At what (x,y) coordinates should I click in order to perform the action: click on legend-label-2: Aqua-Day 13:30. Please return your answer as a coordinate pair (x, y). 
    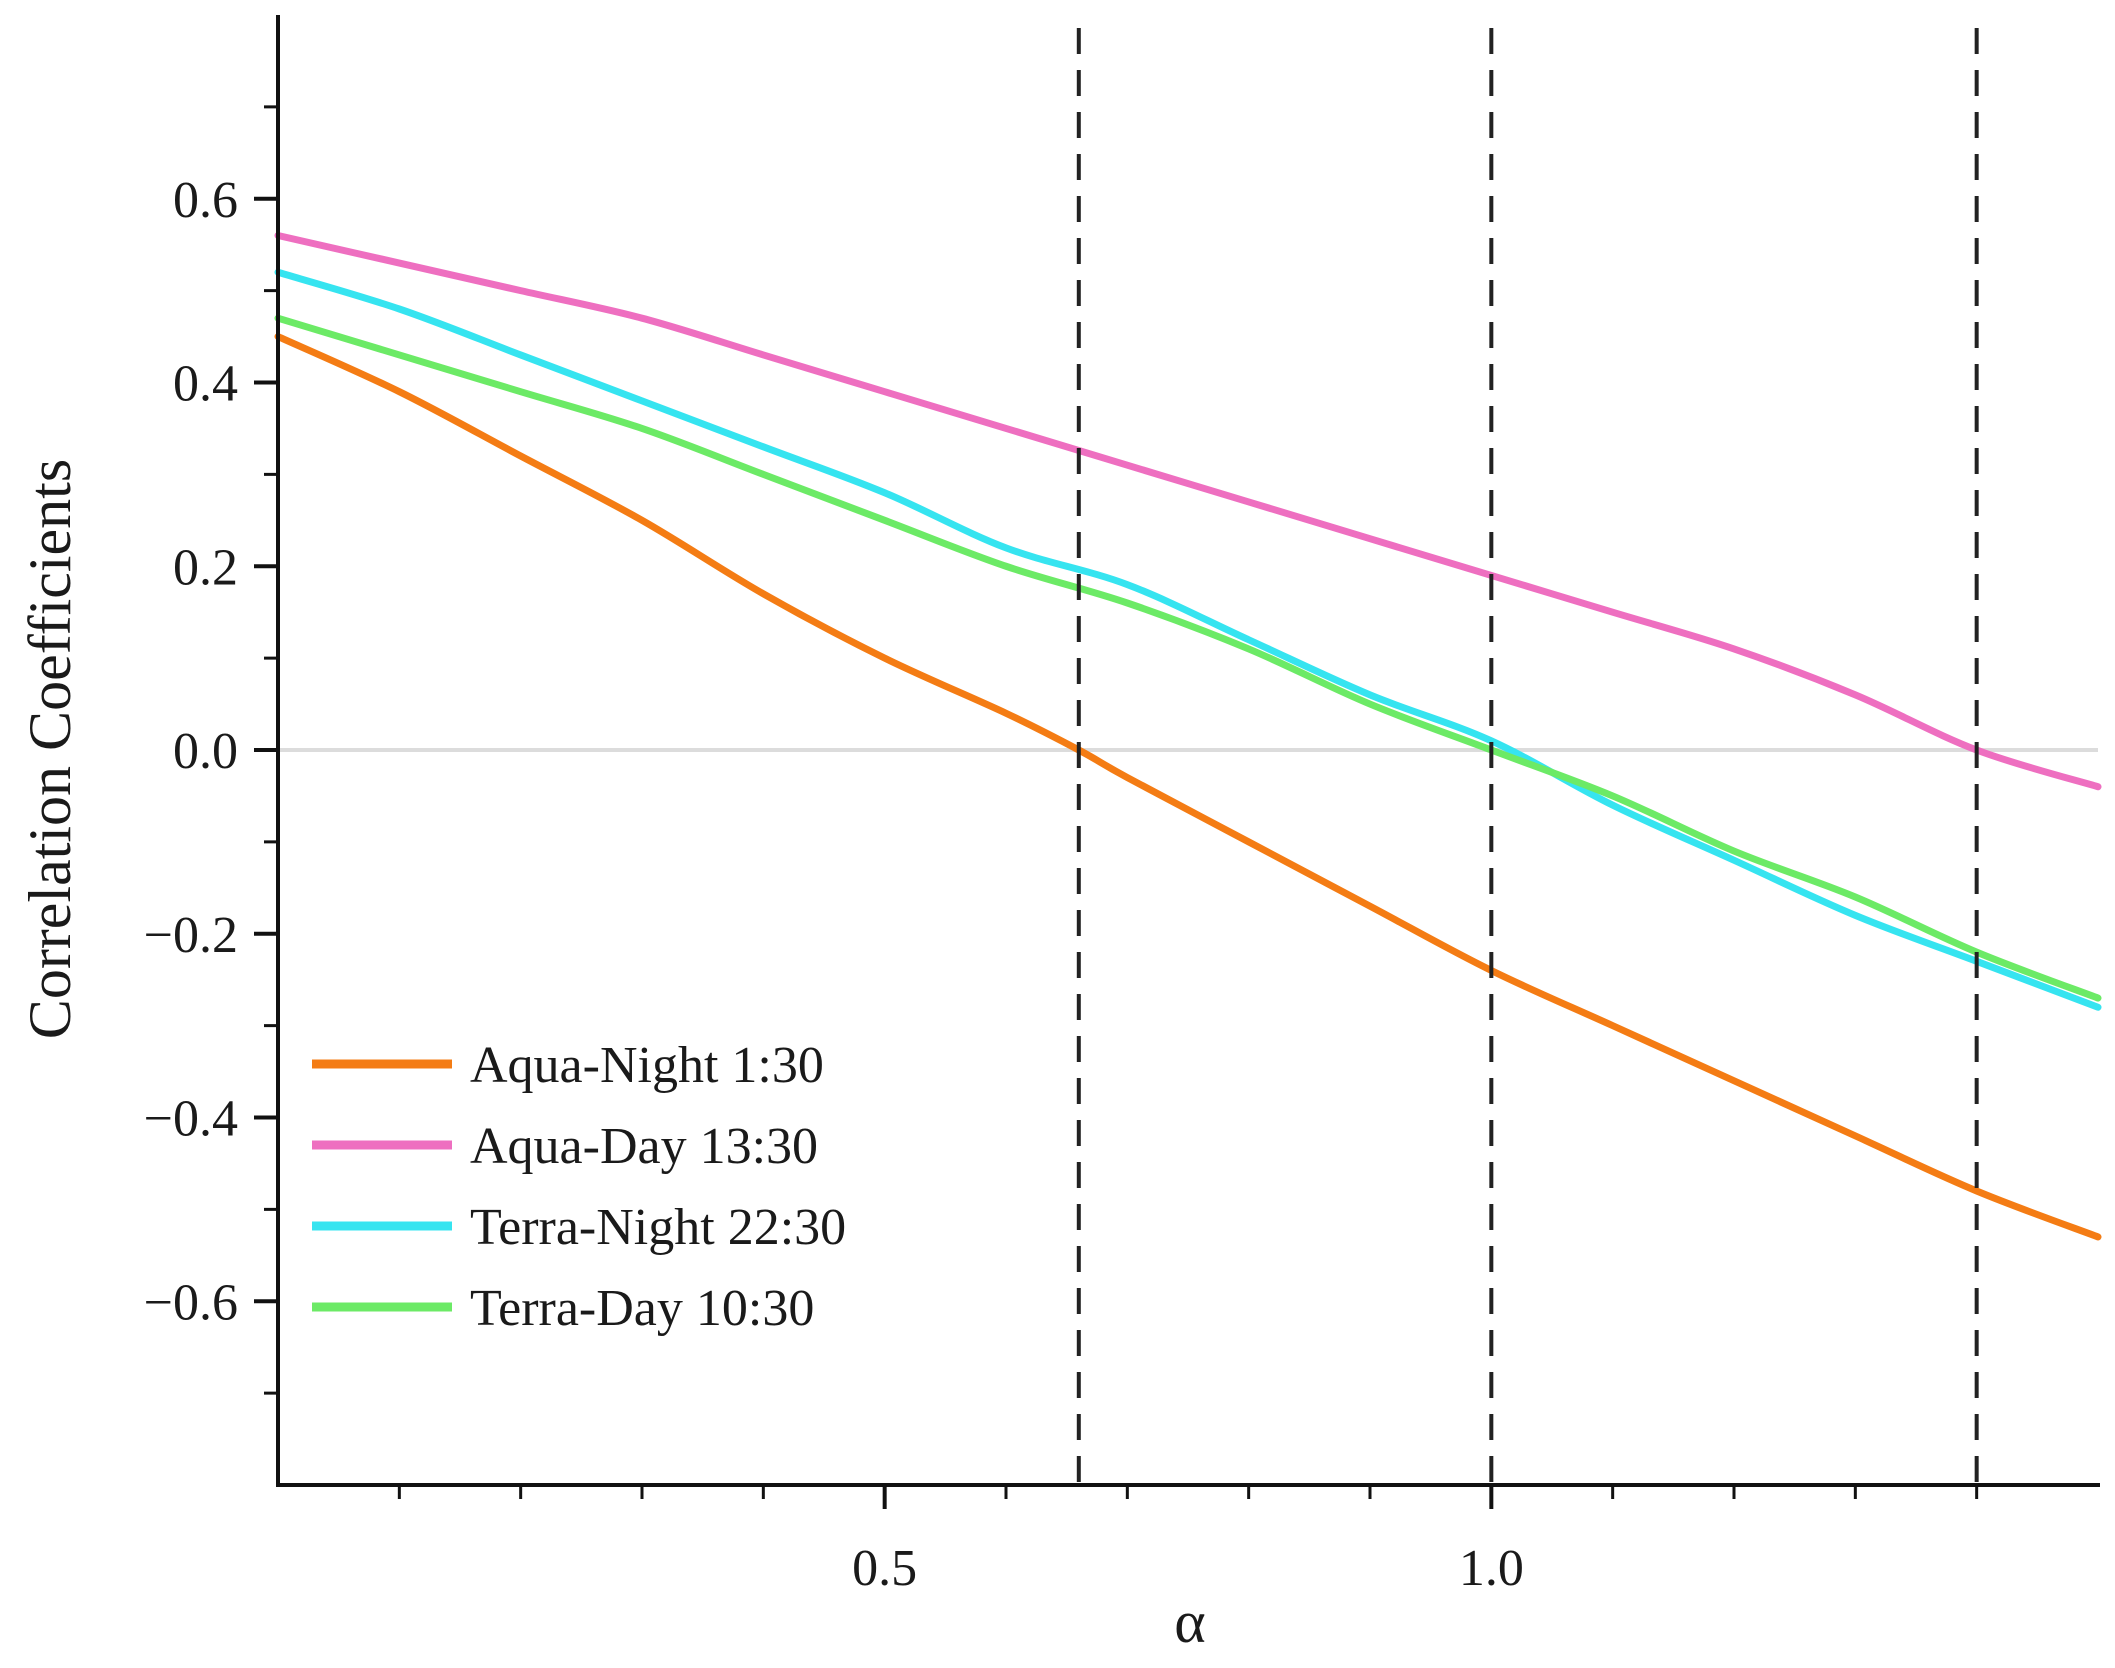
    Looking at the image, I should click on (644, 1146).